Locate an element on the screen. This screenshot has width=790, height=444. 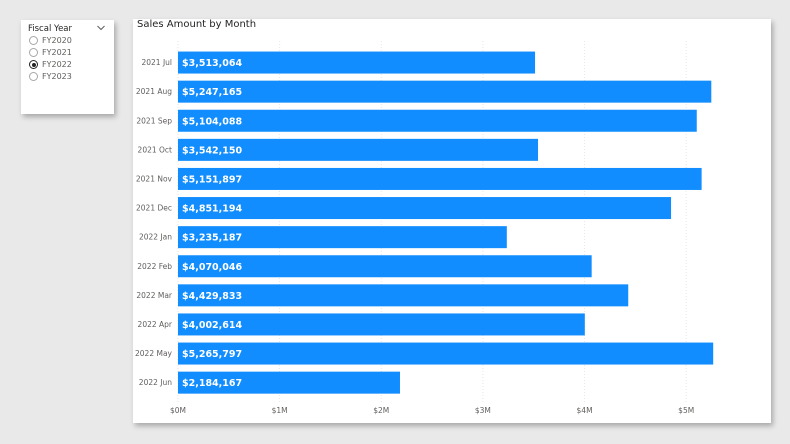
x-tick-label: $0M is located at coordinates (178, 410).